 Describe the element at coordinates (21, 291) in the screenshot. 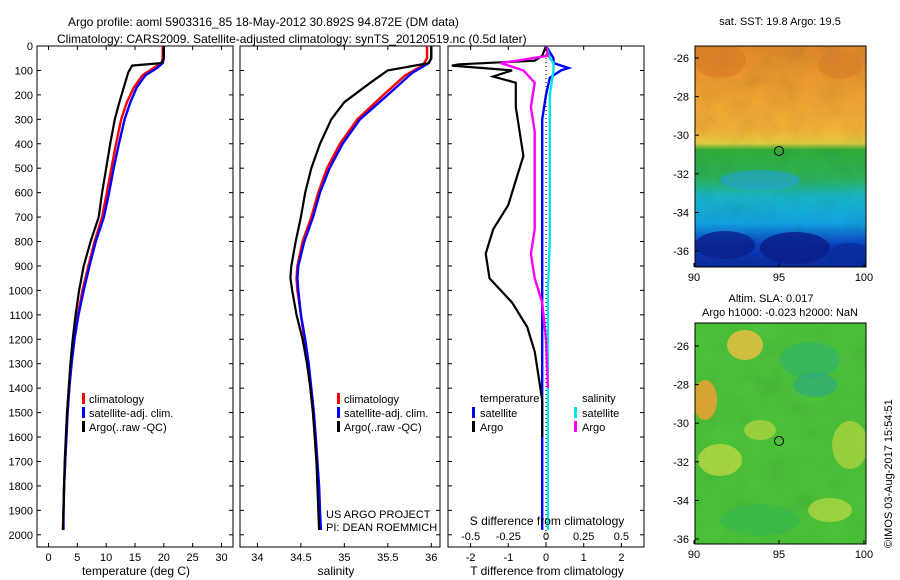

I see `temperature-ytick-label: 1000` at that location.